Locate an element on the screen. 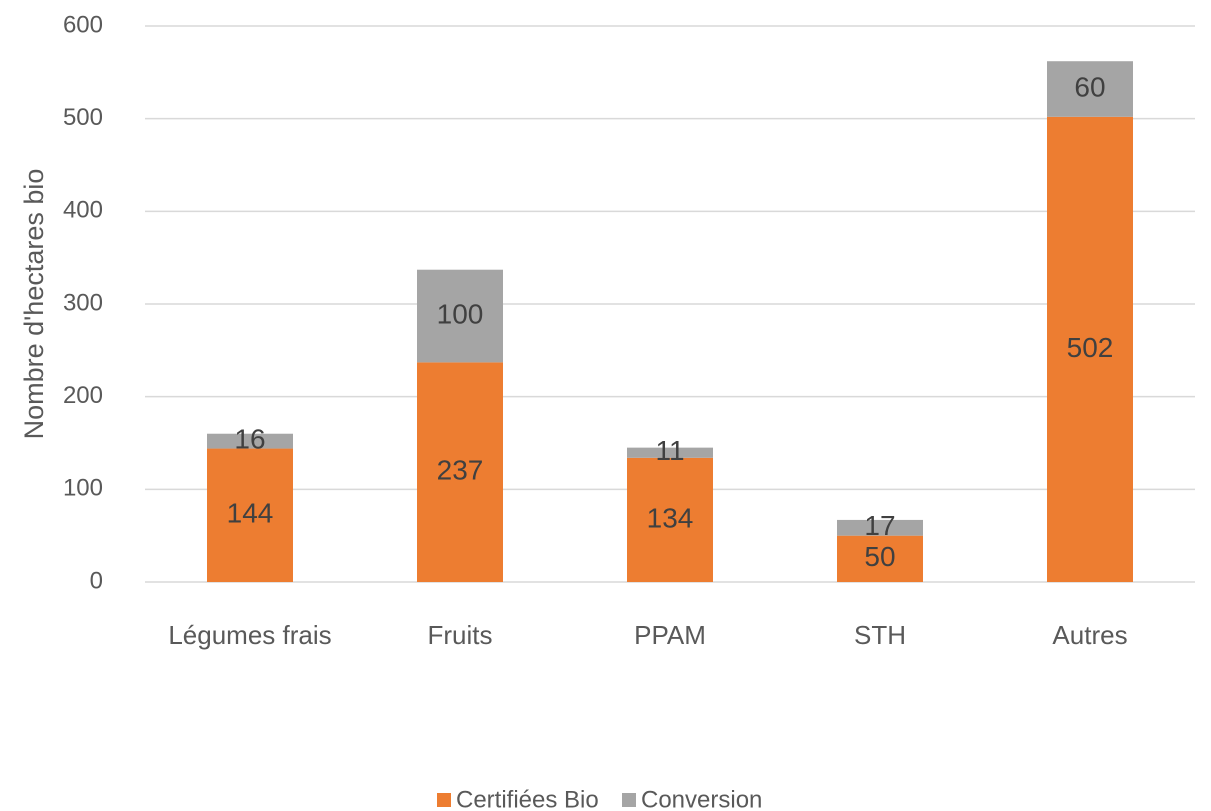 Image resolution: width=1211 pixels, height=811 pixels. x-tick-label: Fruits is located at coordinates (460, 635).